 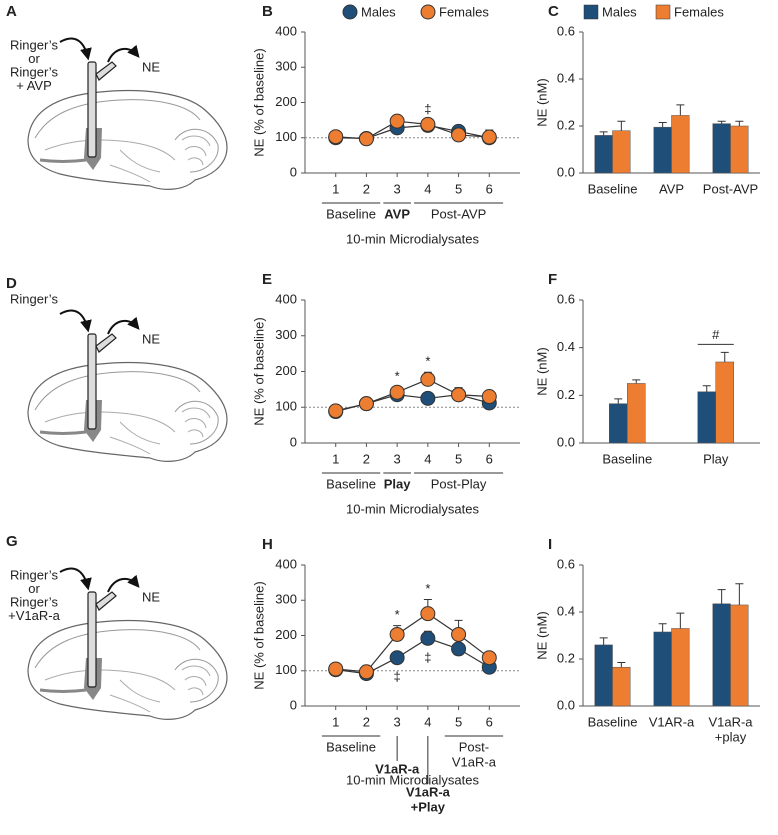 I want to click on x-tick-label: 5, so click(x=458, y=188).